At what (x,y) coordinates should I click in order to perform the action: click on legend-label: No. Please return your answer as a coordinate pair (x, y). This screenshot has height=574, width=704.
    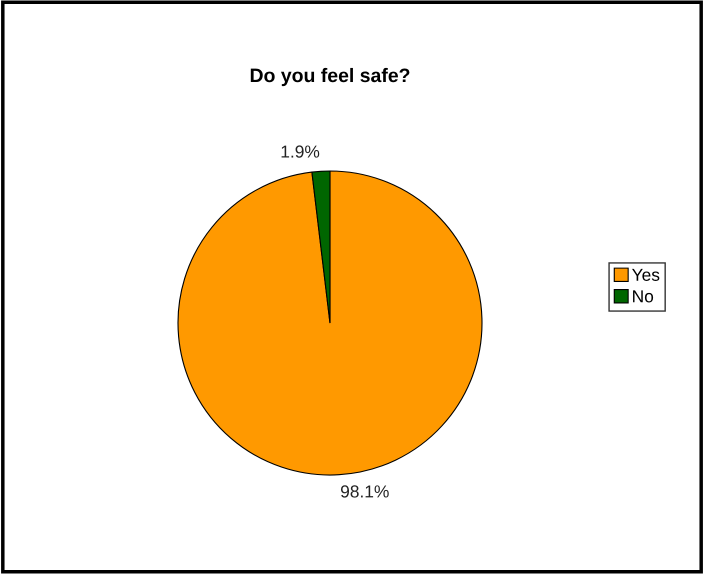
    Looking at the image, I should click on (643, 296).